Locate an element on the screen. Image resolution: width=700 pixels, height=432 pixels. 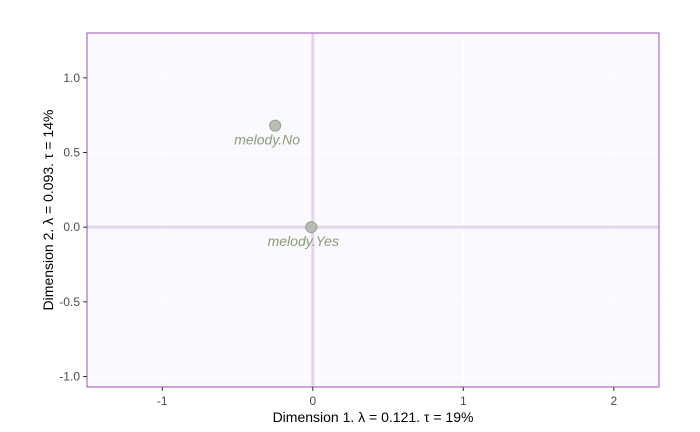
point-label: melody.No is located at coordinates (267, 140).